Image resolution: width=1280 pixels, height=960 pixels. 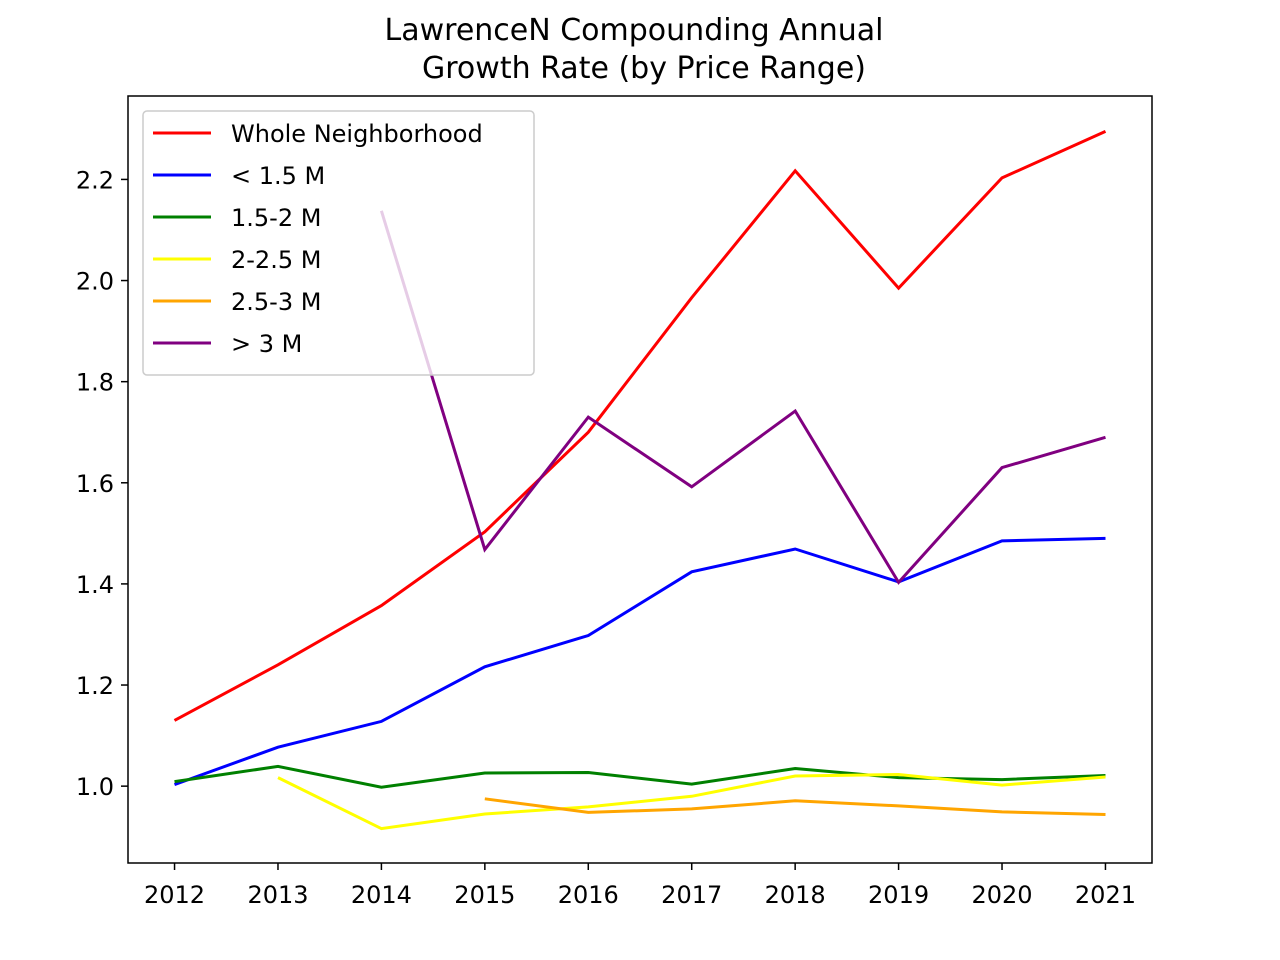 What do you see at coordinates (276, 218) in the screenshot?
I see `legend-label: 1.5-2 M` at bounding box center [276, 218].